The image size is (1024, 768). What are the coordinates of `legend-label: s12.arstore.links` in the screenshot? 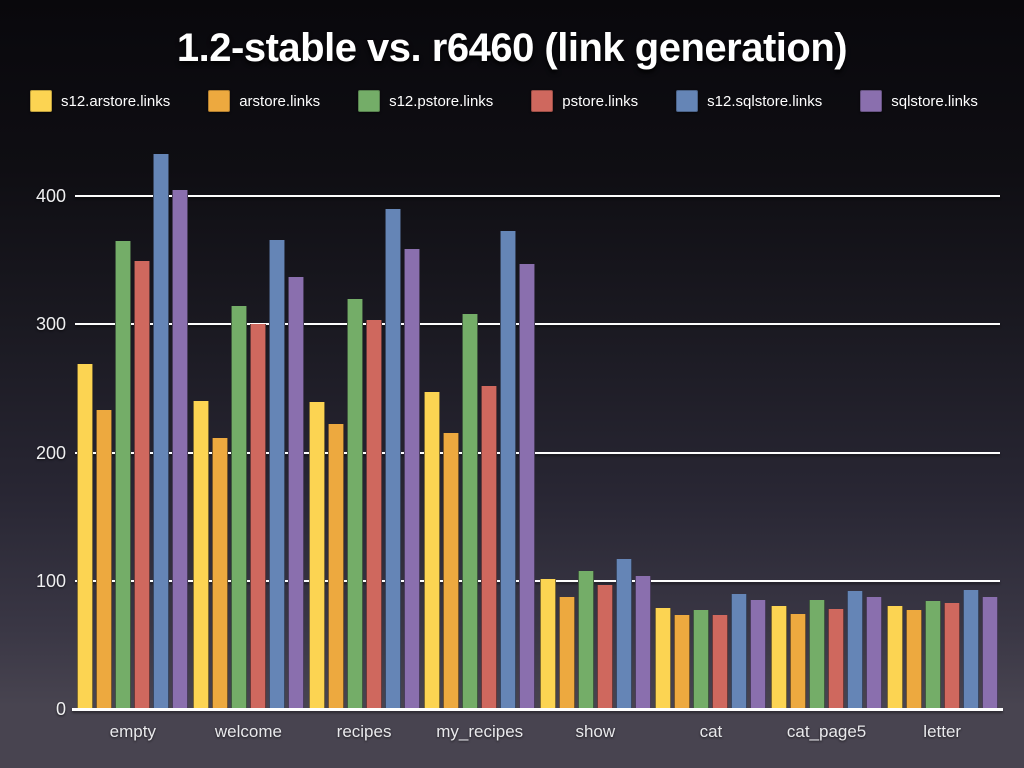 It's located at (116, 101).